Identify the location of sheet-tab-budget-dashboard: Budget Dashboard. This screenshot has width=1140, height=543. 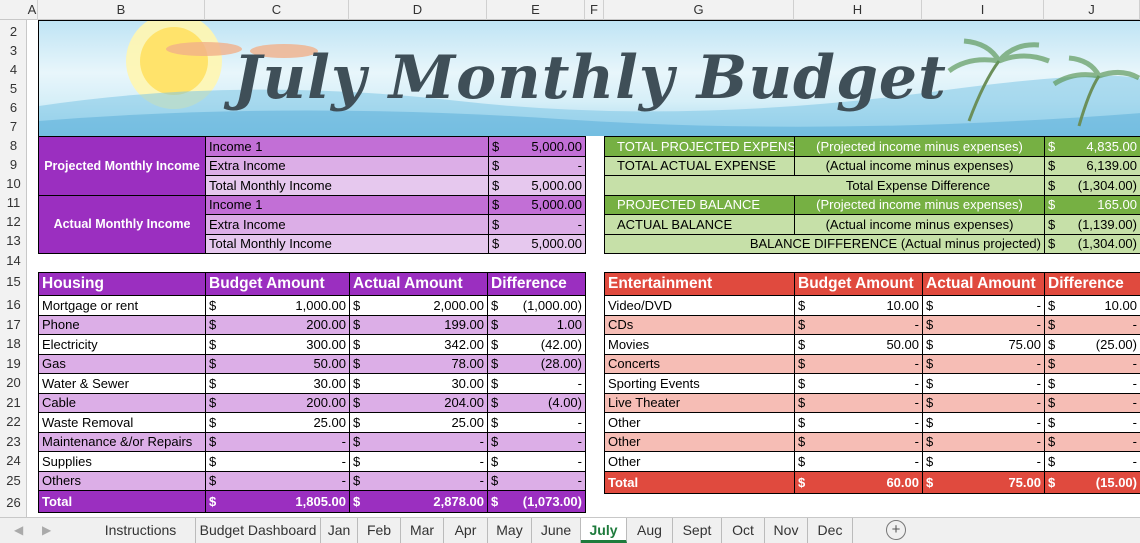
(258, 530).